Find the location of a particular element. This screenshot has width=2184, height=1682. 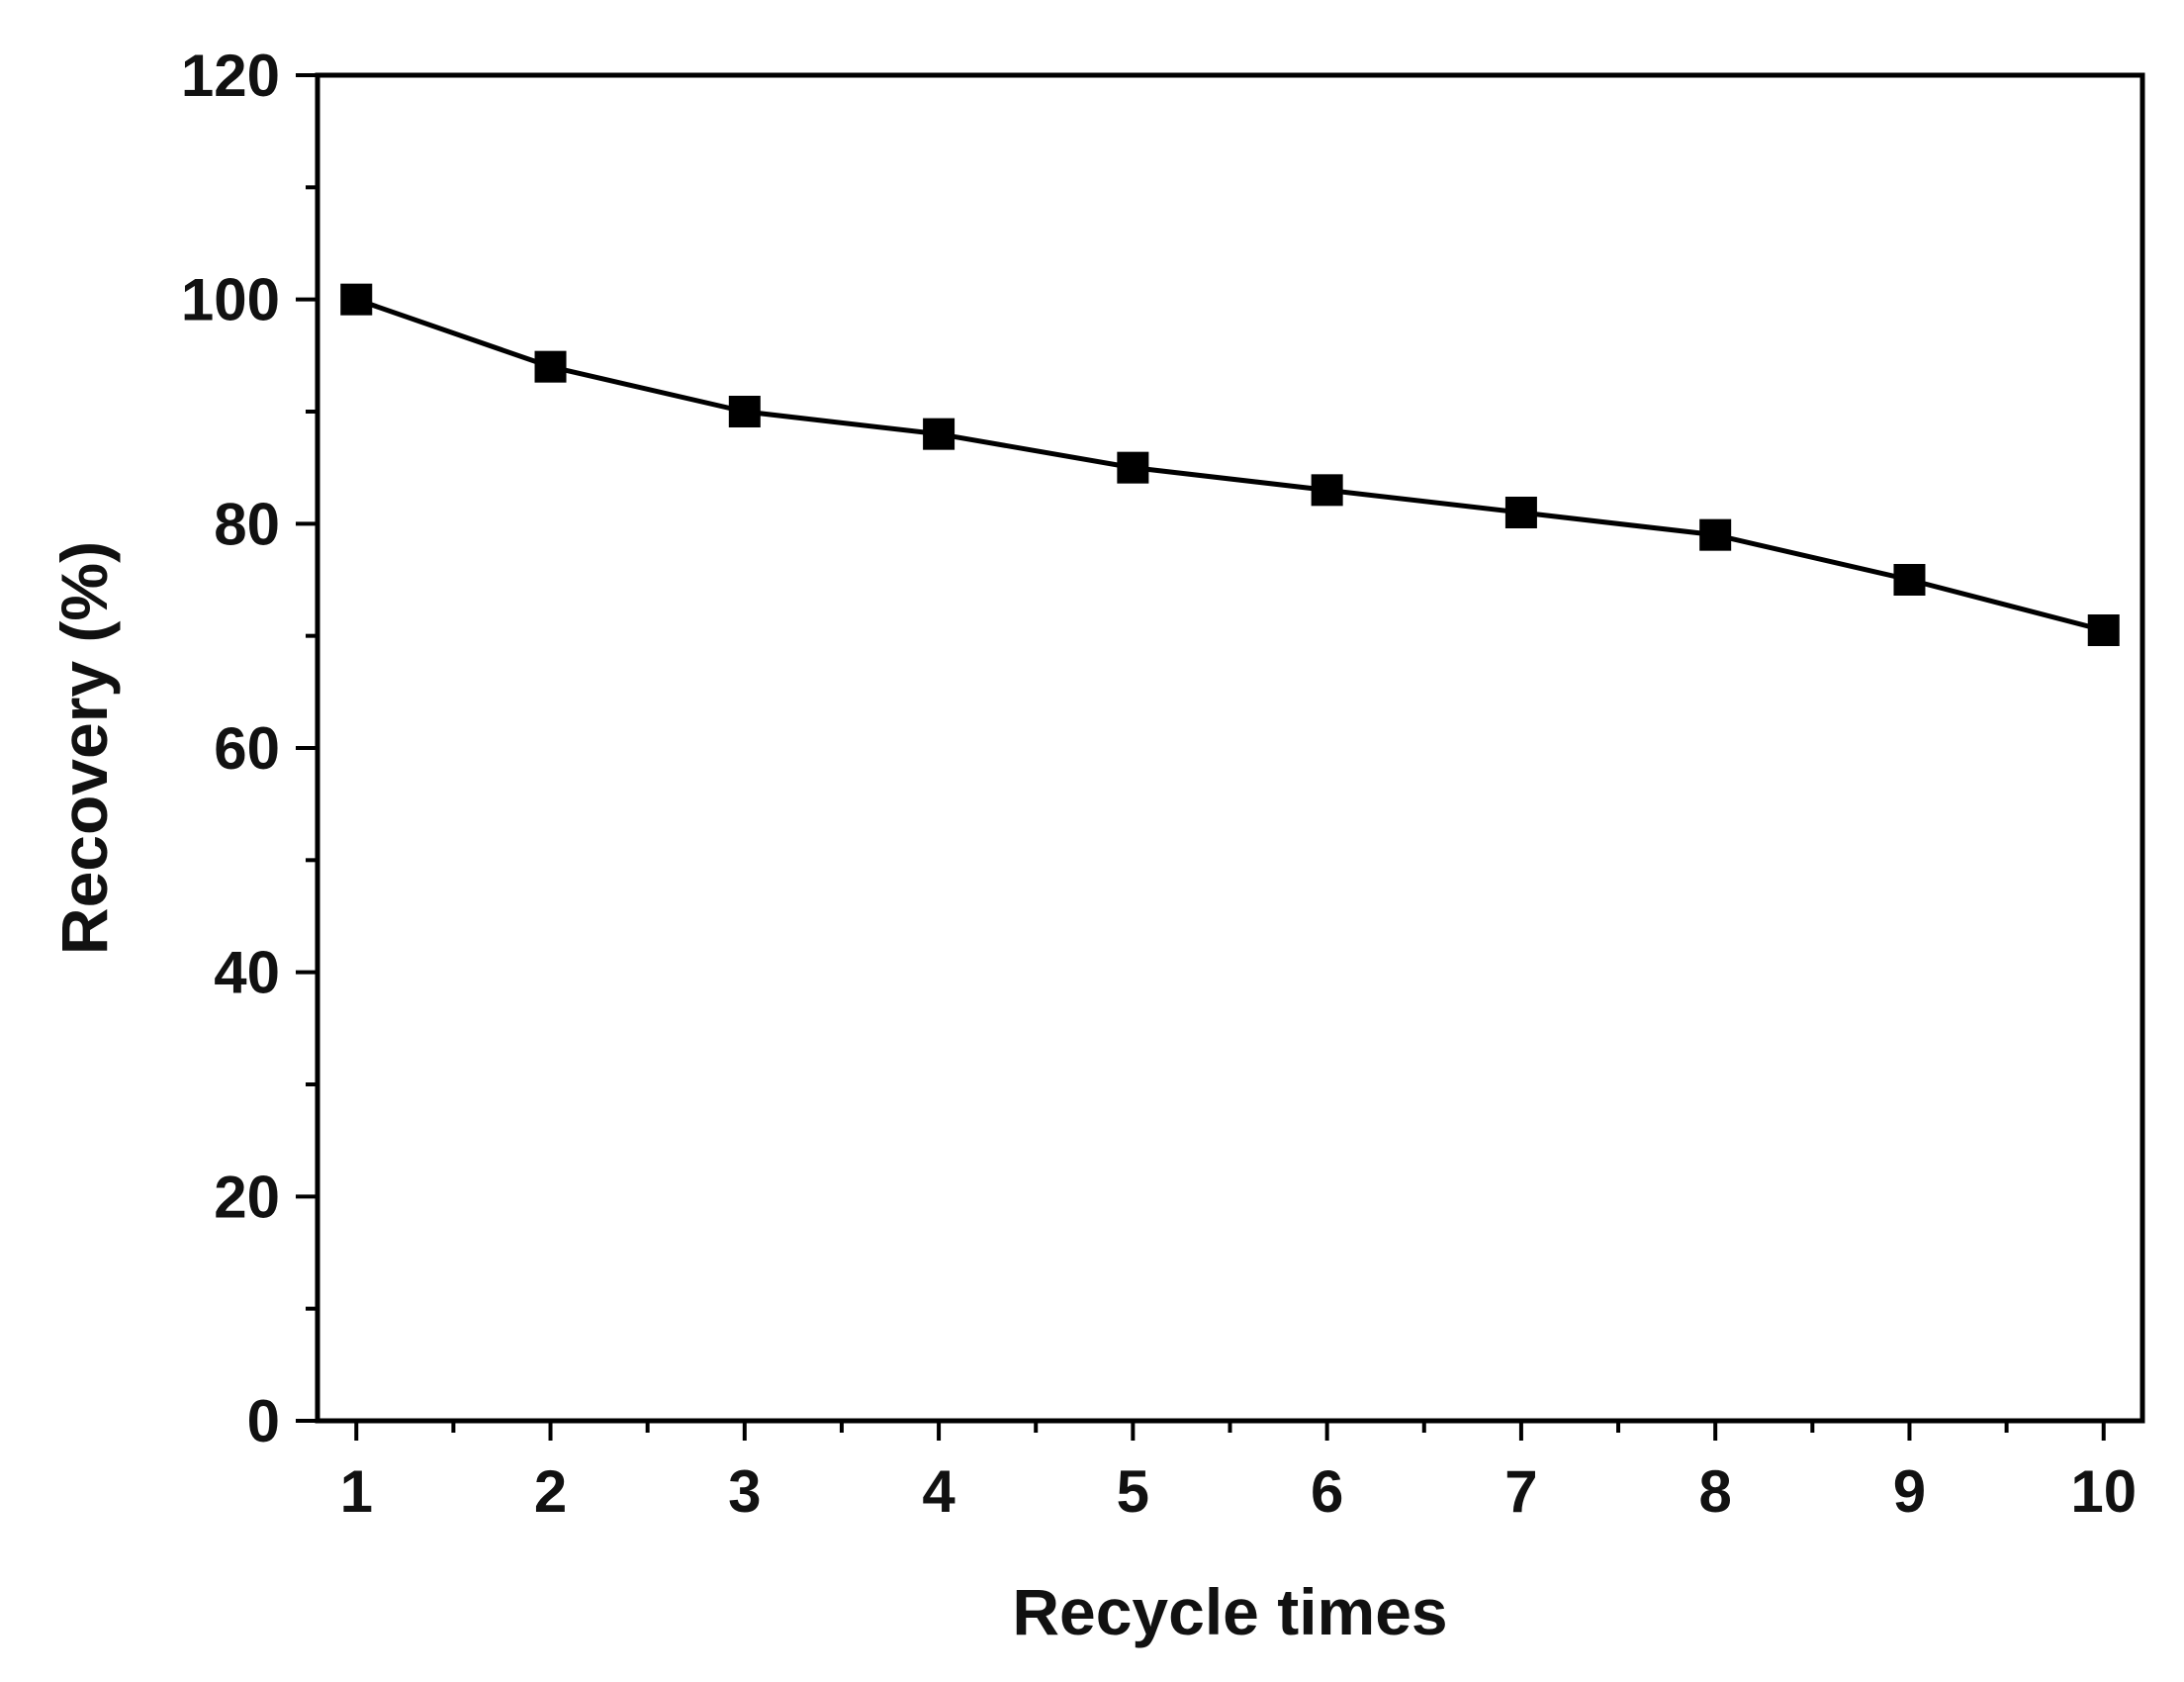

y-tick-label: 100 is located at coordinates (230, 300).